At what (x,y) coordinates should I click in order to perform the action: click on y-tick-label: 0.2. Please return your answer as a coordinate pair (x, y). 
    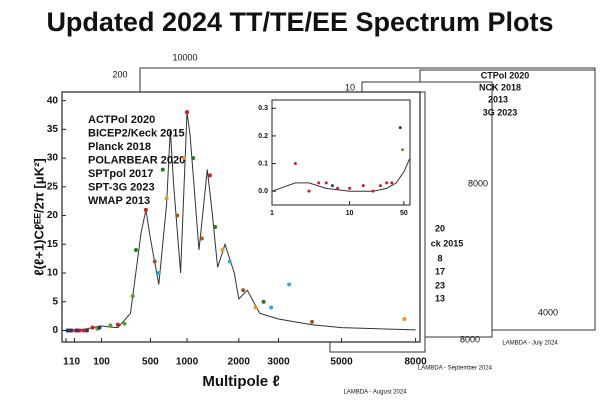
    Looking at the image, I should click on (263, 136).